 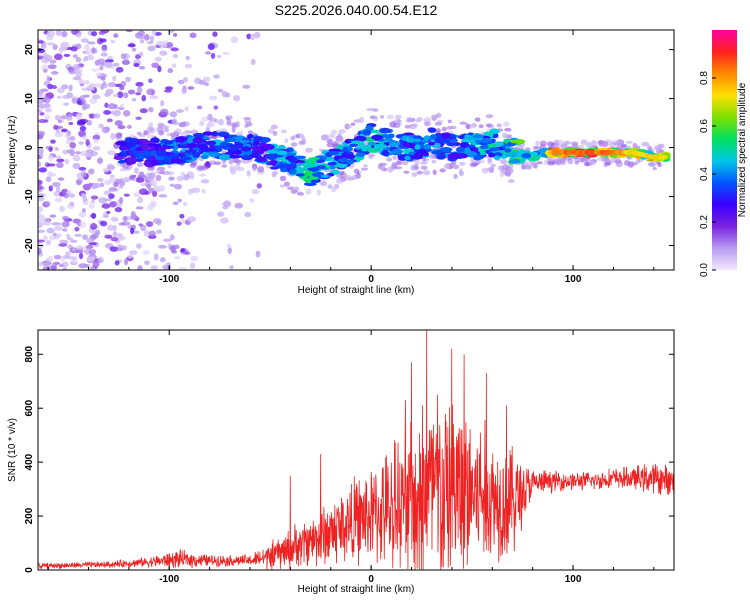 What do you see at coordinates (356, 290) in the screenshot?
I see `spectrogram-x-axis-label: Height of straight line (km)` at bounding box center [356, 290].